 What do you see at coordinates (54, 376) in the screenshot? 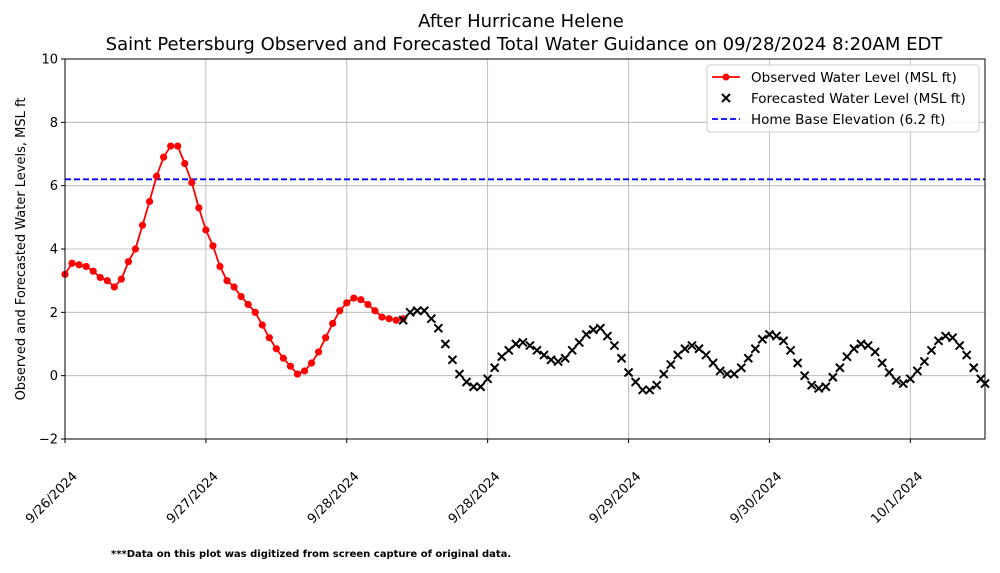
I see `y-tick-label-1: 0` at bounding box center [54, 376].